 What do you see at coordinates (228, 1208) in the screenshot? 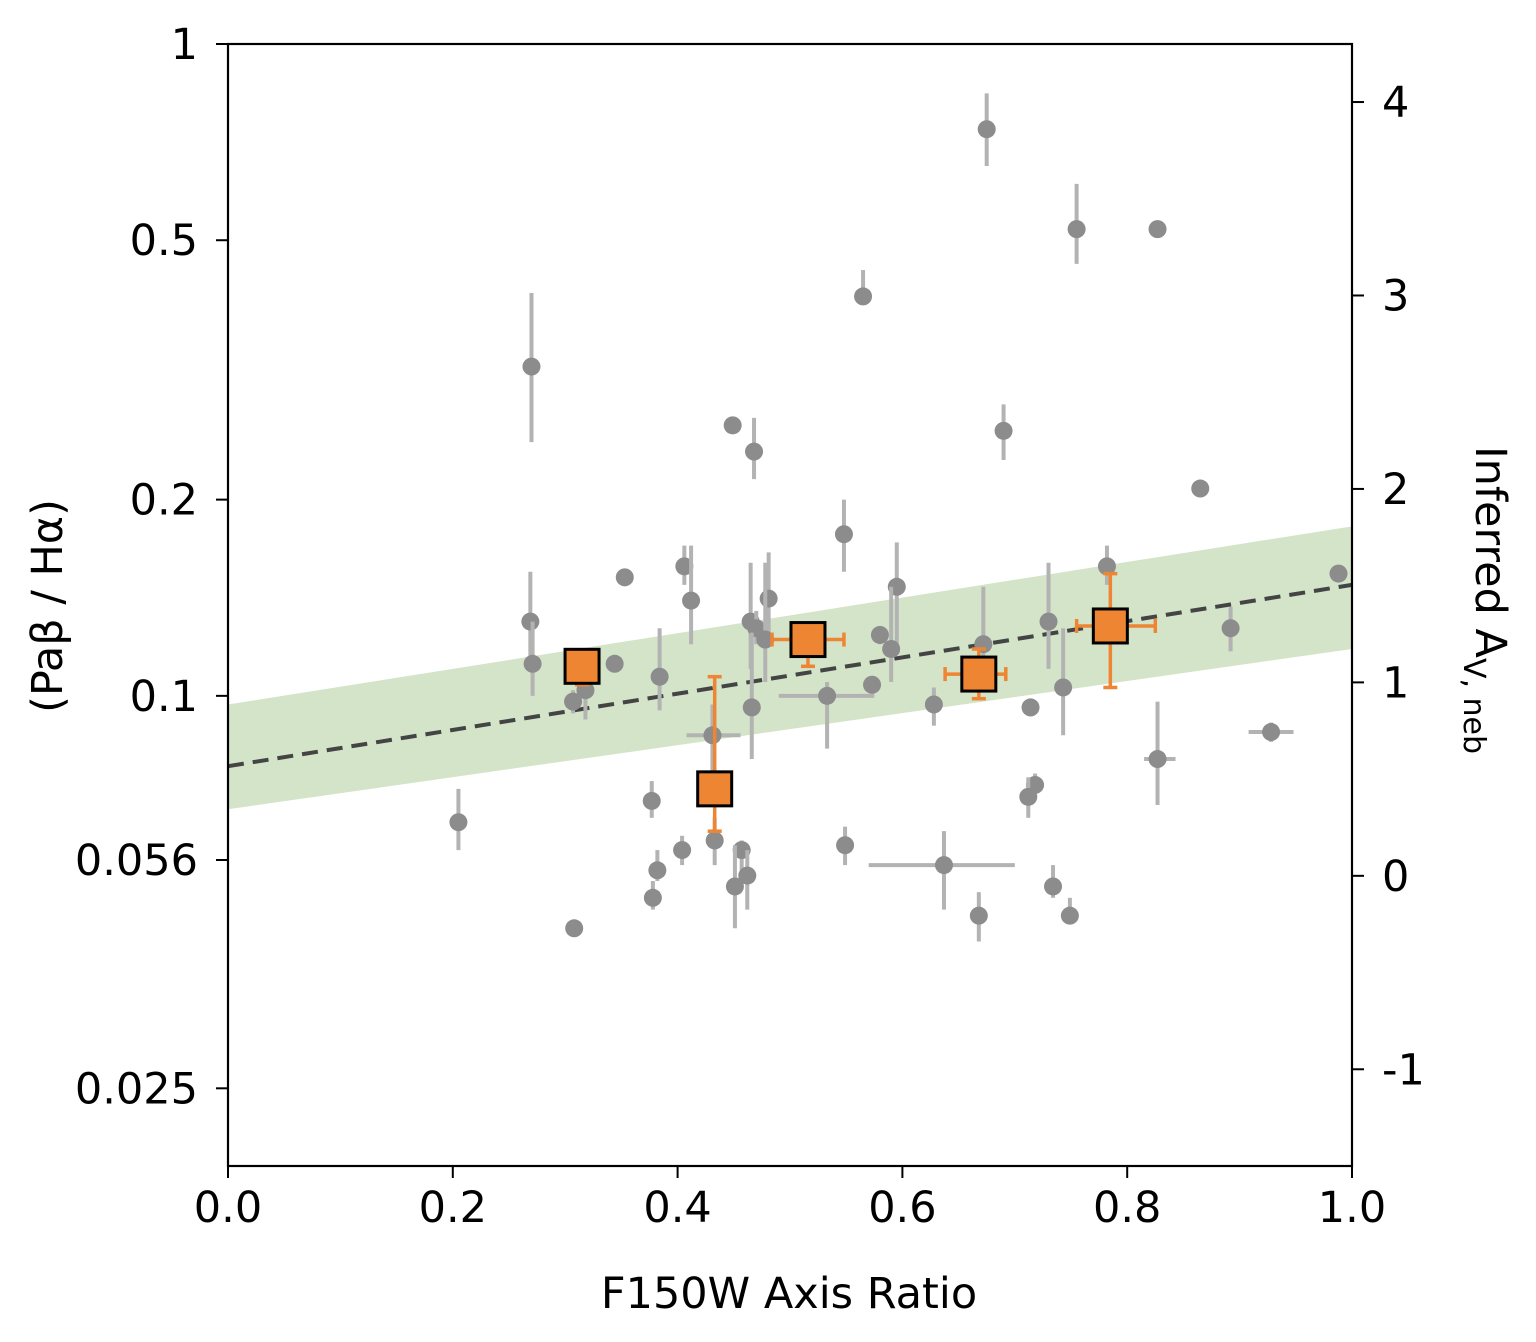
I see `x-tick-label: 0.0` at bounding box center [228, 1208].